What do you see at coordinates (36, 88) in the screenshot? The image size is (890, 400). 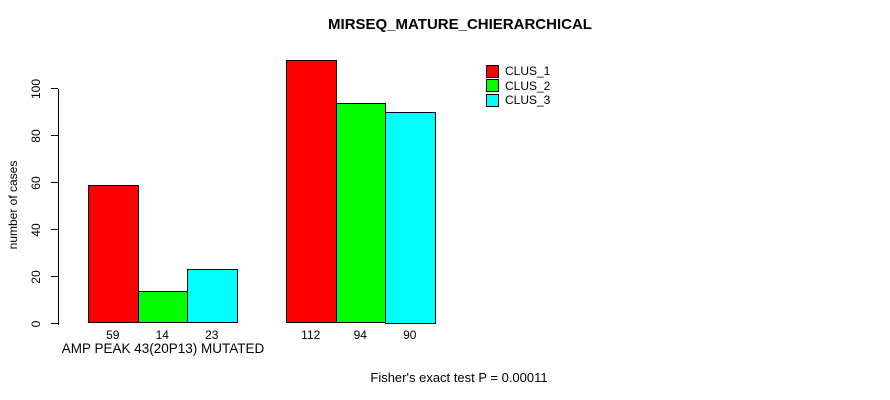 I see `y-axis-tick-label: 100` at bounding box center [36, 88].